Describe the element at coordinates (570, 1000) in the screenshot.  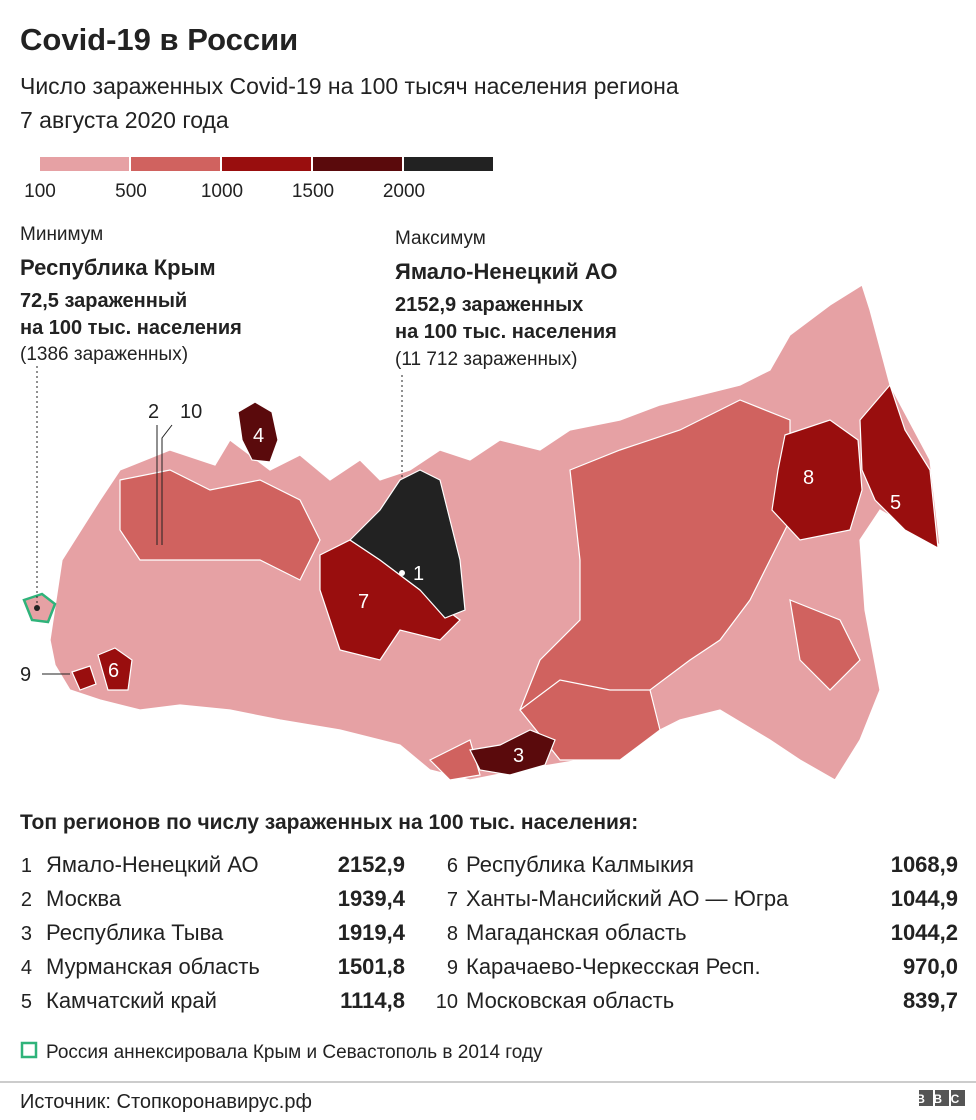
I see `region-name: Московская область` at that location.